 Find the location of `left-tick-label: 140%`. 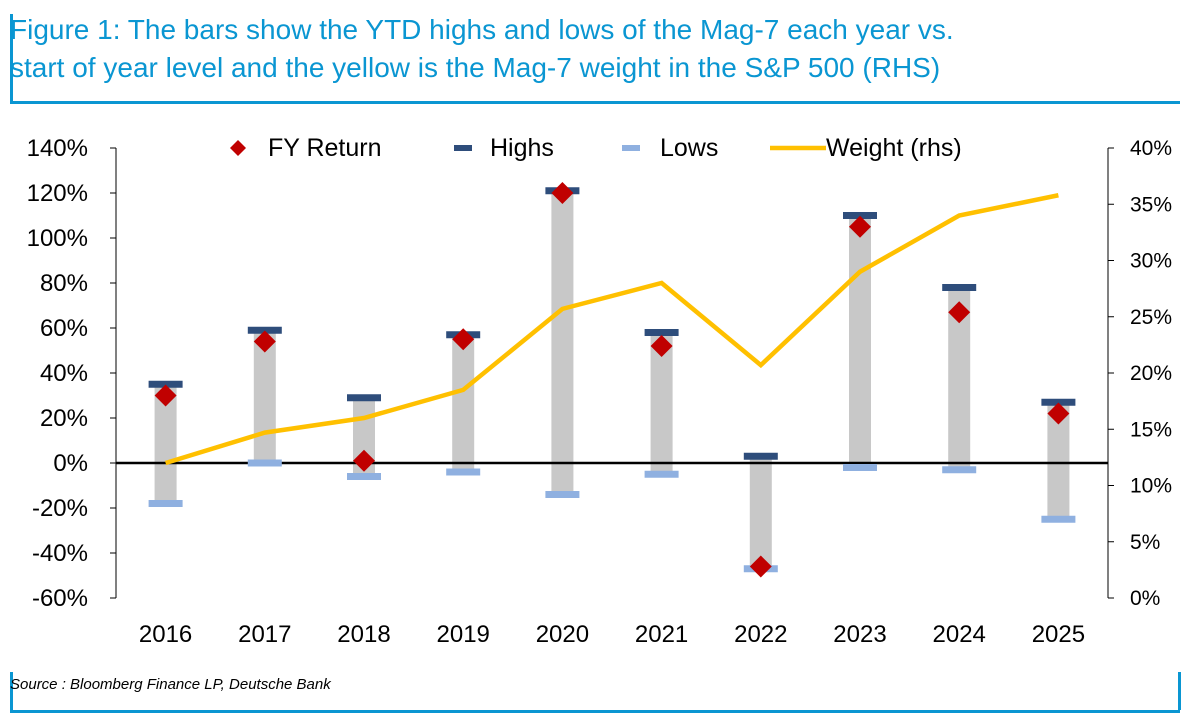

left-tick-label: 140% is located at coordinates (57, 148).